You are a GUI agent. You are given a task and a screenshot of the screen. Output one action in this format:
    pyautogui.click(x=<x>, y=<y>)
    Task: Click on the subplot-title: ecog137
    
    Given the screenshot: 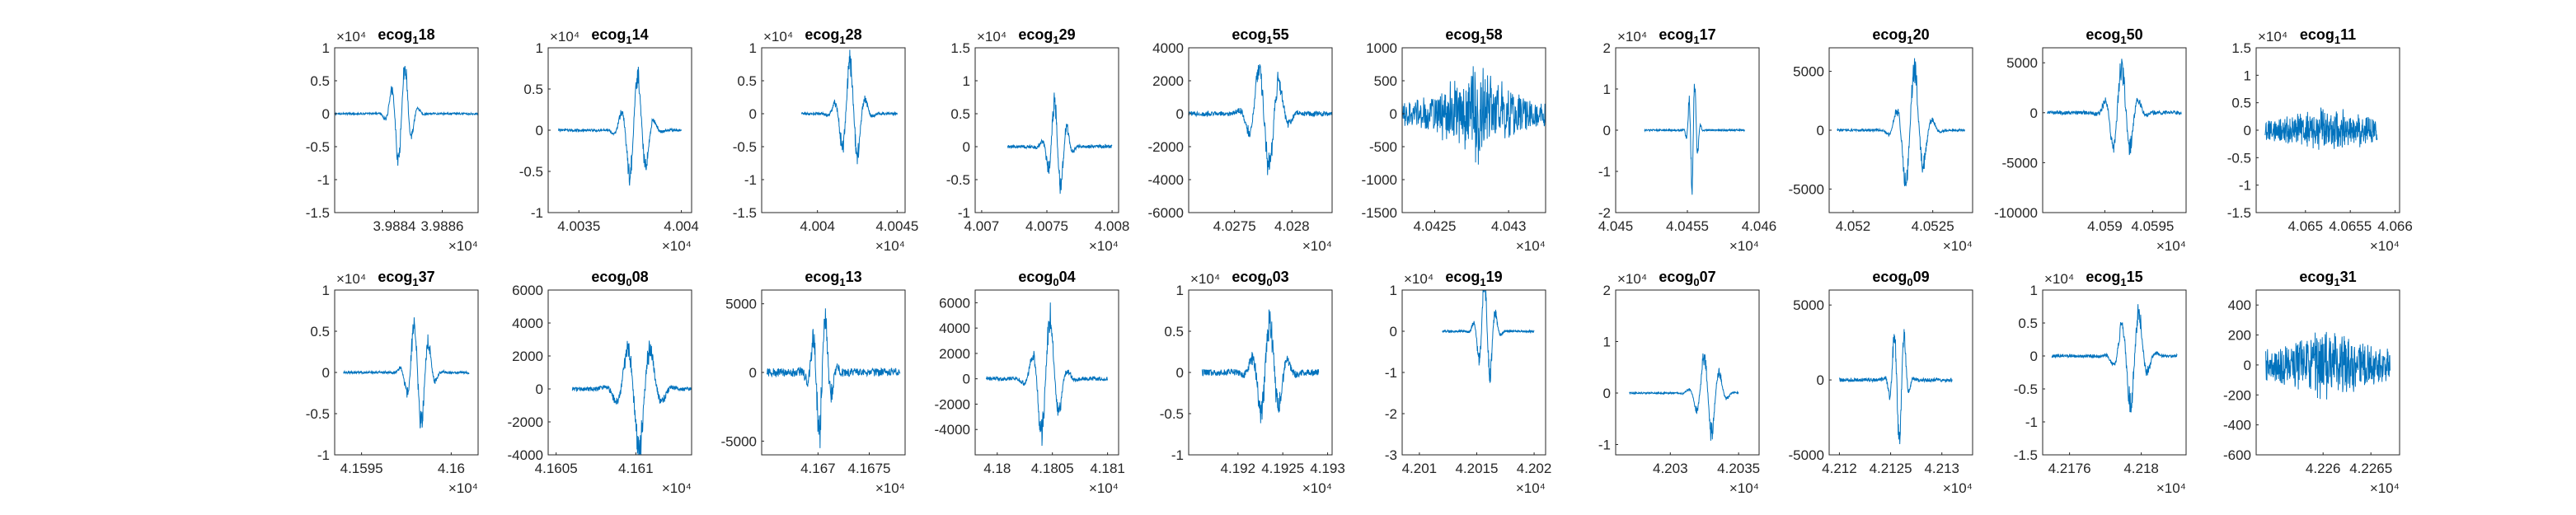 What is the action you would take?
    pyautogui.click(x=406, y=278)
    